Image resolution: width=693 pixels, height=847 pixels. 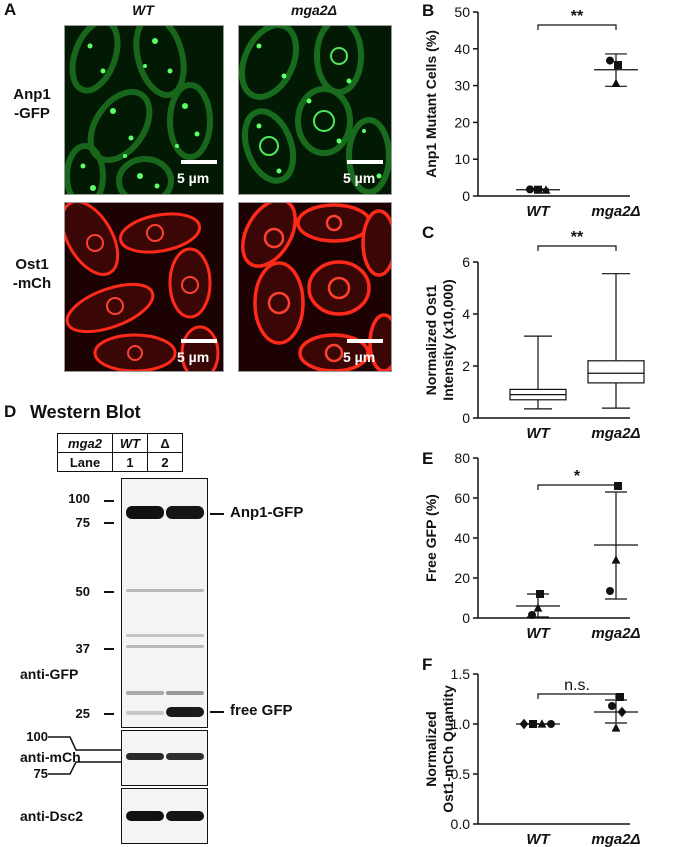 I want to click on y-tick-label: 1.0, so click(x=461, y=724).